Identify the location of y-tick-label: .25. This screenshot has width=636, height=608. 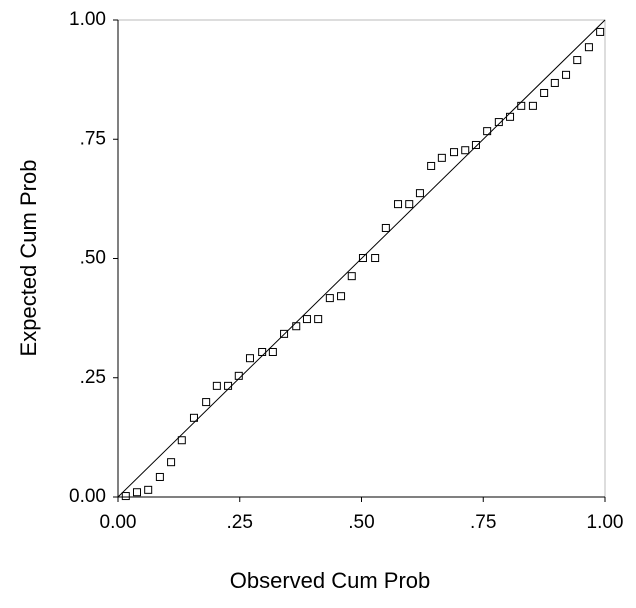
(93, 377).